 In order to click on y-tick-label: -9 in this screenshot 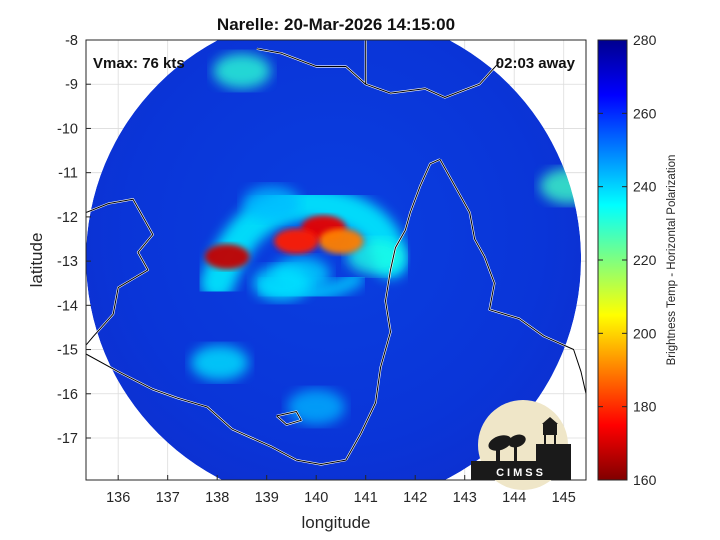, I will do `click(71, 85)`.